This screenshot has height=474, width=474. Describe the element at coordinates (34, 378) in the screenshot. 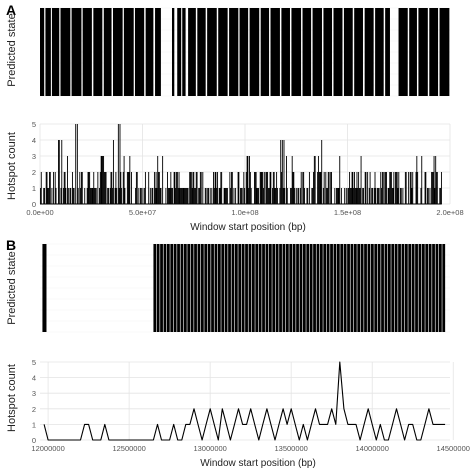

I see `panel-b-y-tick: 4` at that location.